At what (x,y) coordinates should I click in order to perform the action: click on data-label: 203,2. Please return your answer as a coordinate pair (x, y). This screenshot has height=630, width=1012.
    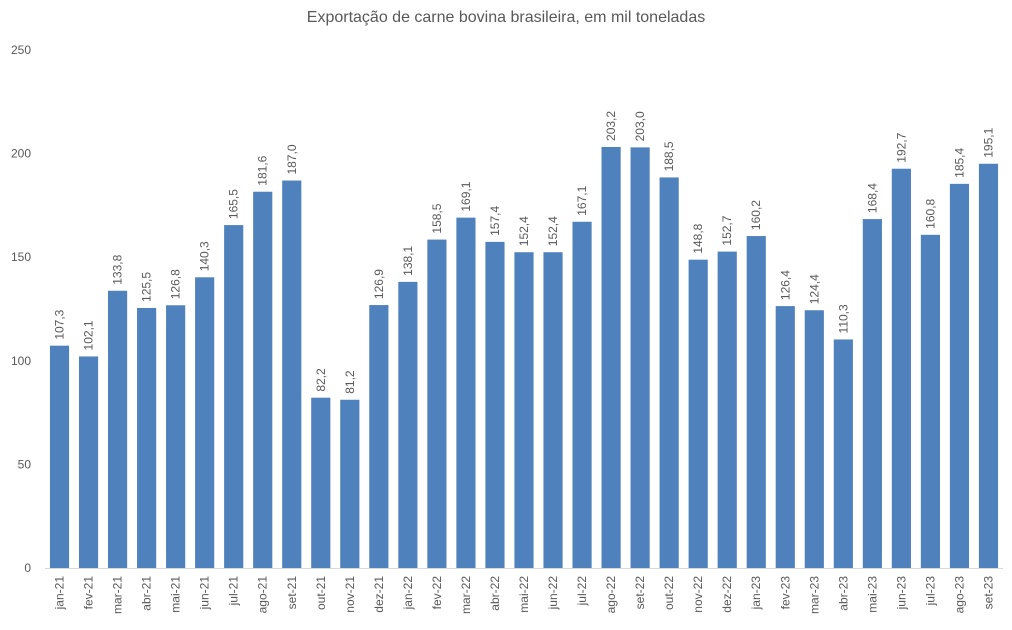
    Looking at the image, I should click on (611, 126).